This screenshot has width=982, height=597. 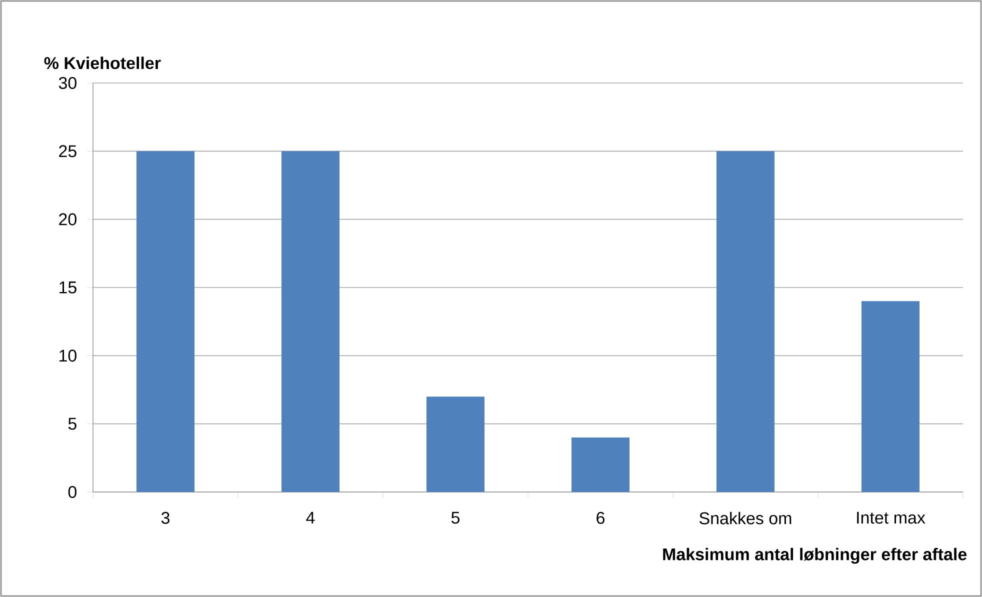 I want to click on x-tick-label: 5, so click(x=455, y=518).